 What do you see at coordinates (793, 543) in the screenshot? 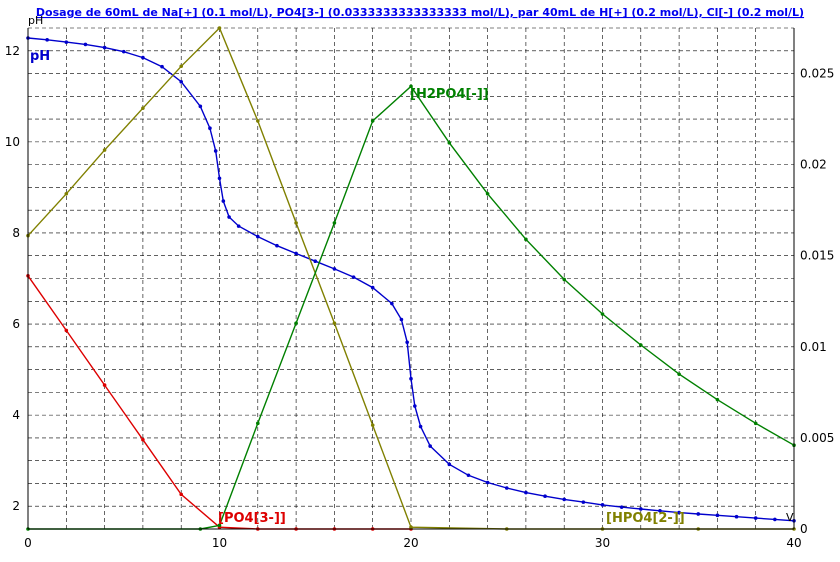
I see `x-tick-label: 40` at bounding box center [793, 543].